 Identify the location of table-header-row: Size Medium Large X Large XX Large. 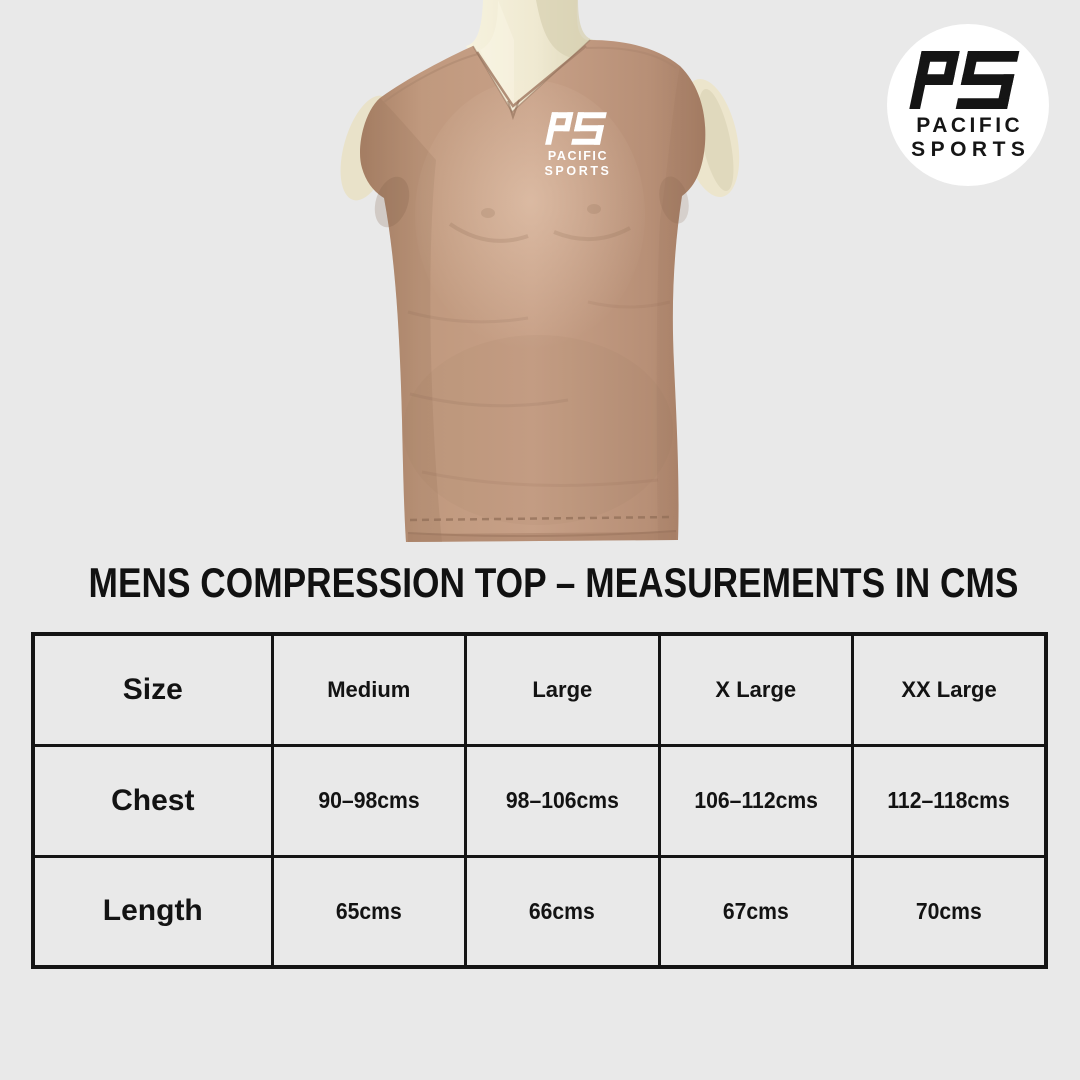
(539, 689).